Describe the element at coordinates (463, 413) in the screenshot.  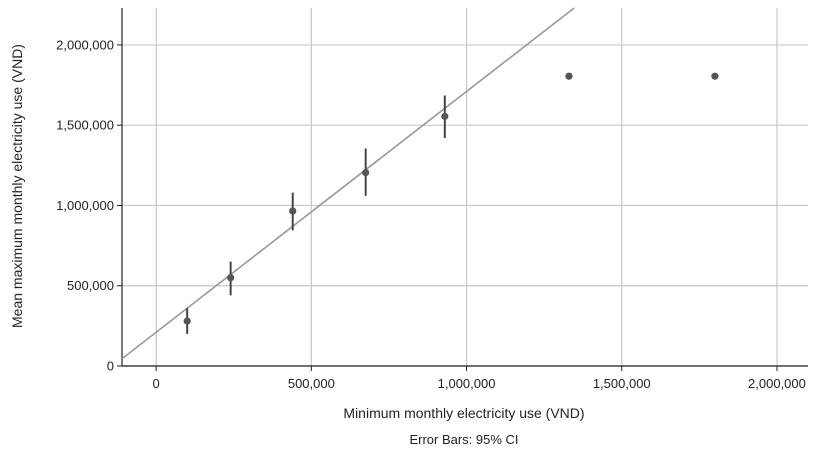
I see `x-axis-label: Minimum monthly electricity use (VND)` at that location.